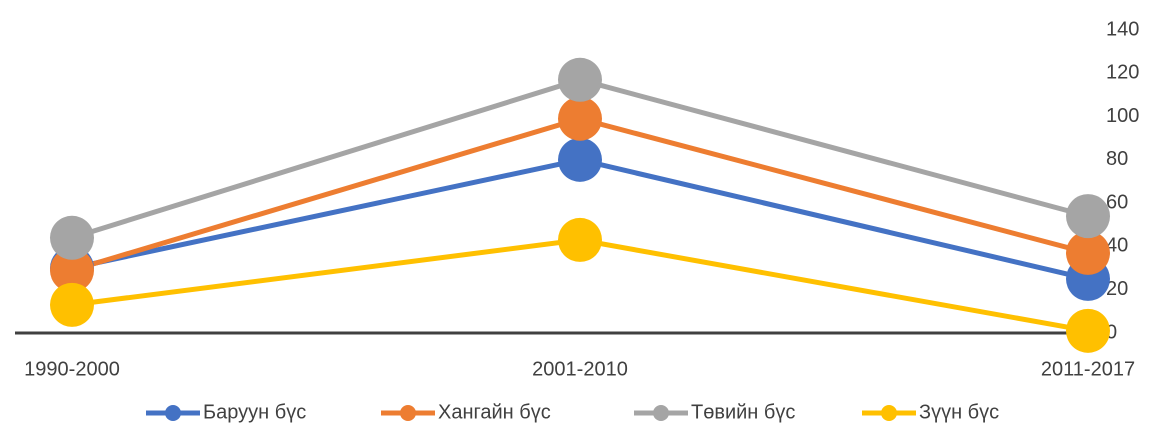 Image resolution: width=1155 pixels, height=431 pixels. What do you see at coordinates (1111, 332) in the screenshot?
I see `y-tick-label: 0` at bounding box center [1111, 332].